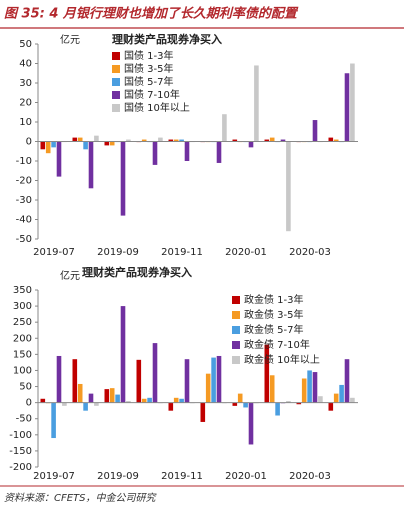 This screenshot has width=404, height=519. What do you see at coordinates (149, 68) in the screenshot?
I see `legend-label: 国债 3-5年` at bounding box center [149, 68].